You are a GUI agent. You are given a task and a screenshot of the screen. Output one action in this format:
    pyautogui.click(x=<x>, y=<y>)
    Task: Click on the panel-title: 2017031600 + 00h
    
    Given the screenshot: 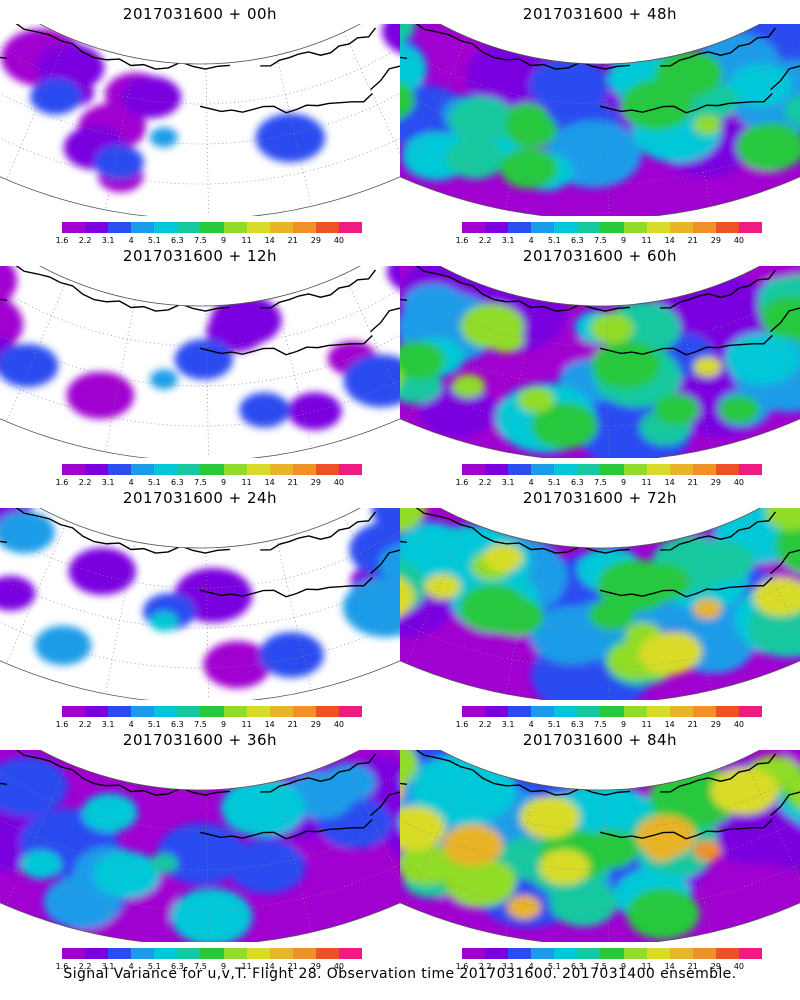 What is the action you would take?
    pyautogui.click(x=200, y=14)
    